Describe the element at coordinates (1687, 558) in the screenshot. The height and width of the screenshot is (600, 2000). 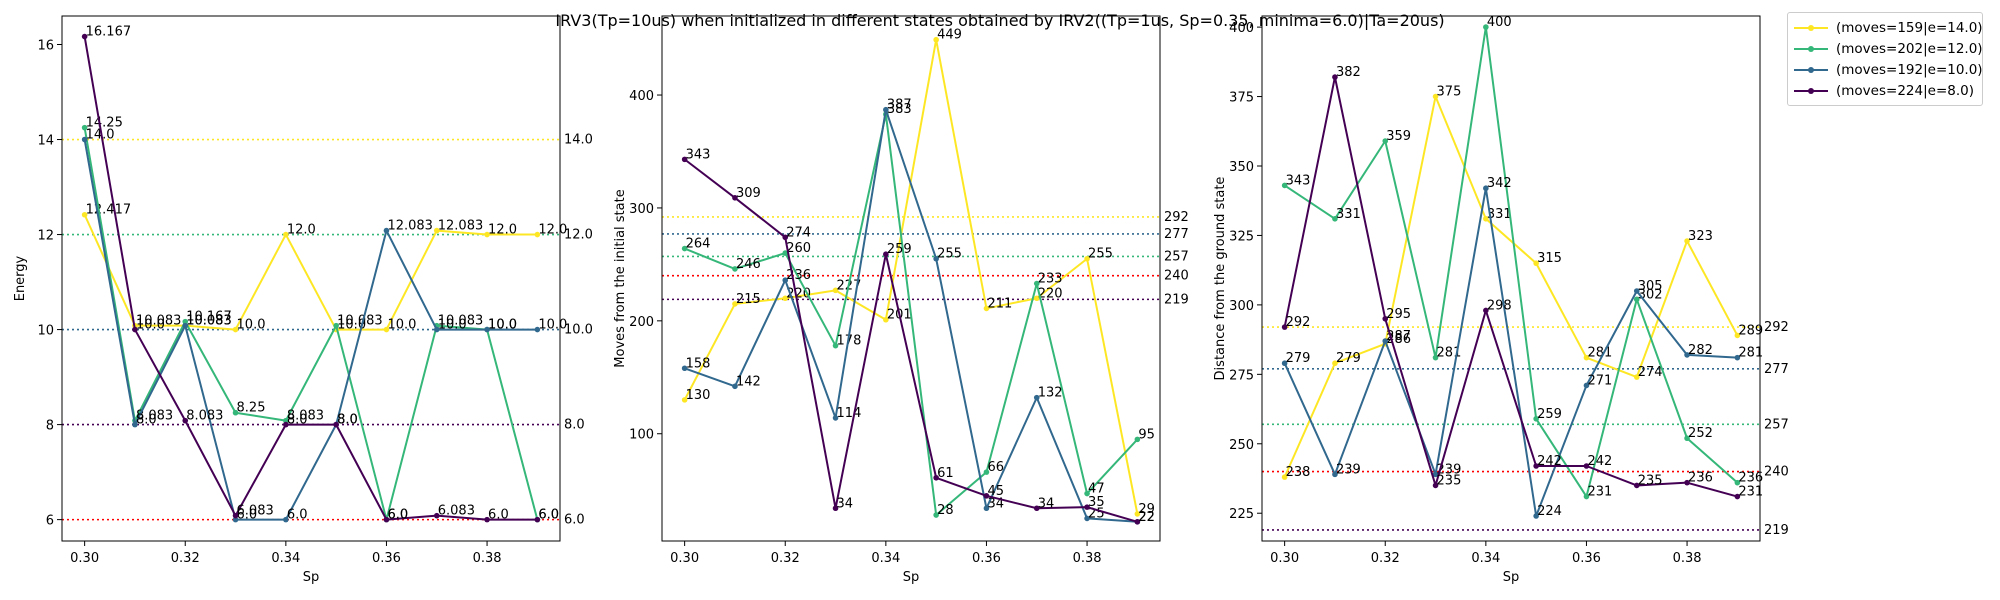
I see `x-tick-label: 0.38` at that location.